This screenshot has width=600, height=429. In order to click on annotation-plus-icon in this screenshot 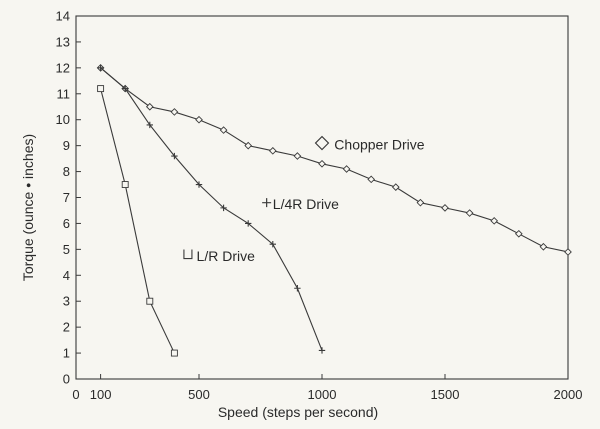, I will do `click(267, 203)`.